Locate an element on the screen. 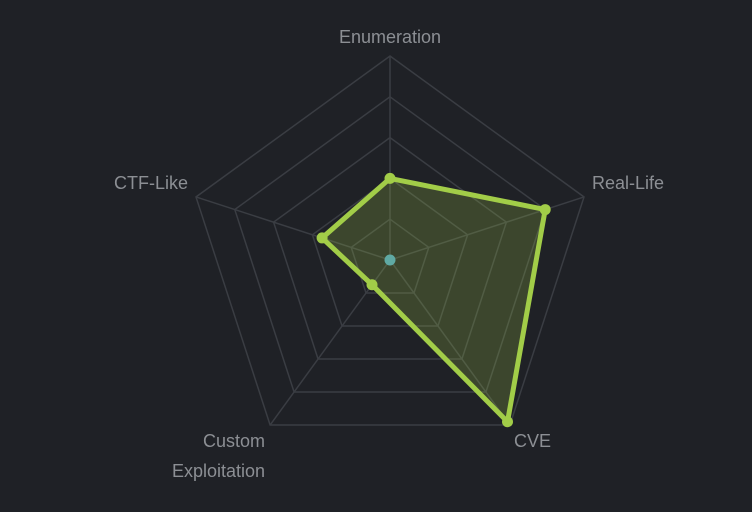 The height and width of the screenshot is (512, 752). axis-label-line: CVE is located at coordinates (532, 441).